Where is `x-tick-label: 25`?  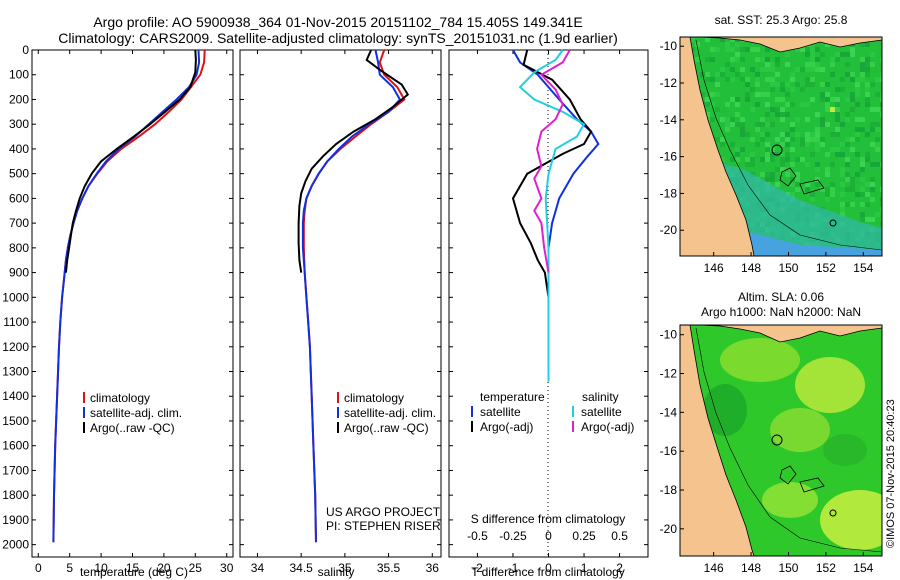 x-tick-label: 25 is located at coordinates (196, 568).